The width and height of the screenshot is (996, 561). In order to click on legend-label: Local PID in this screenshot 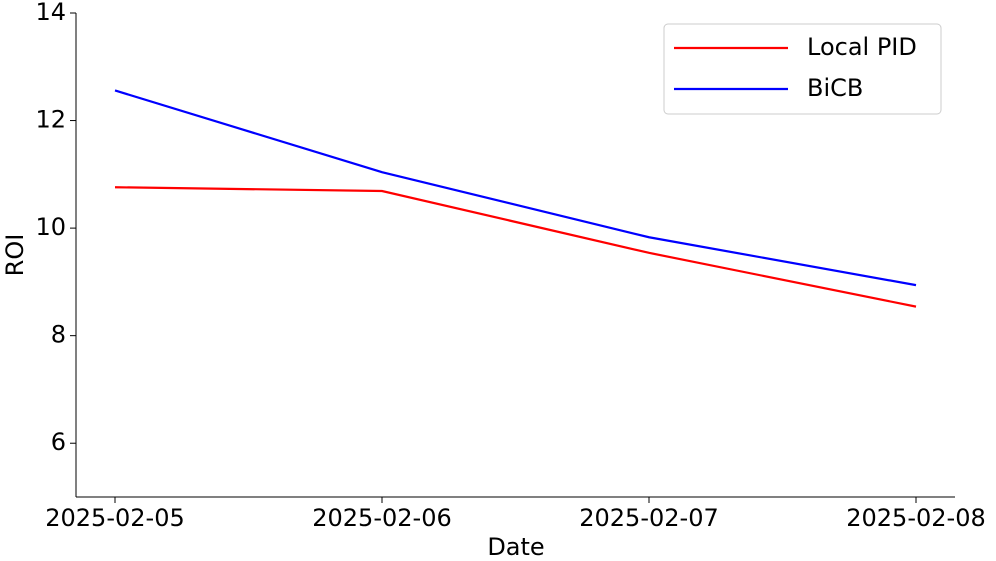, I will do `click(862, 47)`.